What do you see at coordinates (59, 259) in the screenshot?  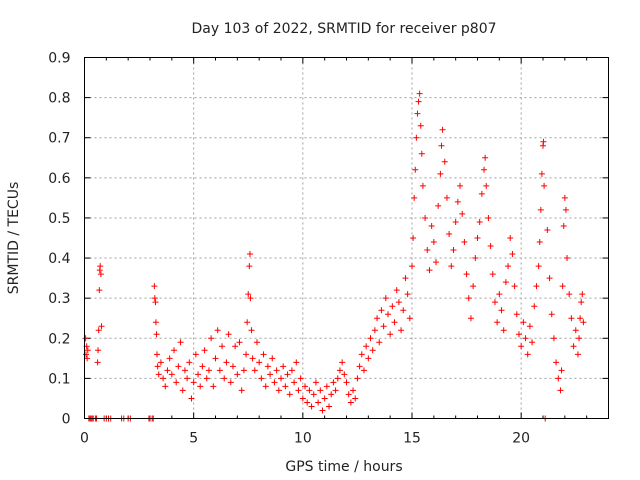 I see `y-tick-label: 0.4` at bounding box center [59, 259].